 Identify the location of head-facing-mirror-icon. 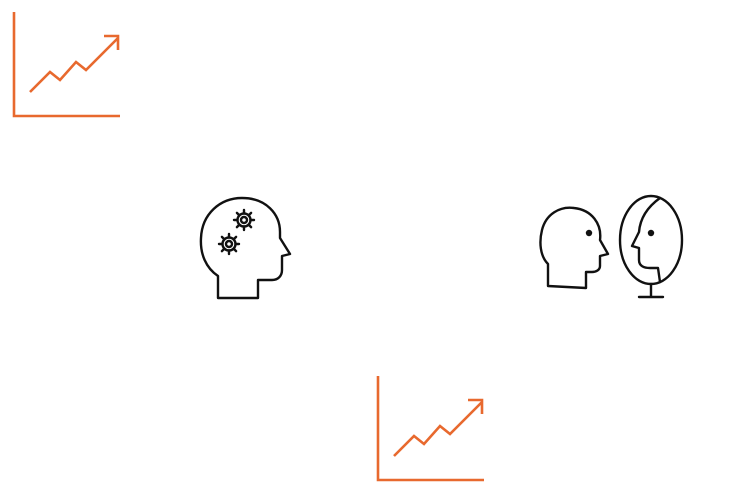
(611, 246).